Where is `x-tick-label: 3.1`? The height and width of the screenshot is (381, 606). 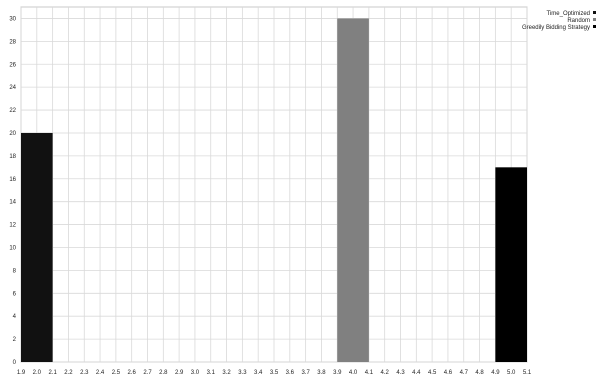
x-tick-label: 3.1 is located at coordinates (211, 373).